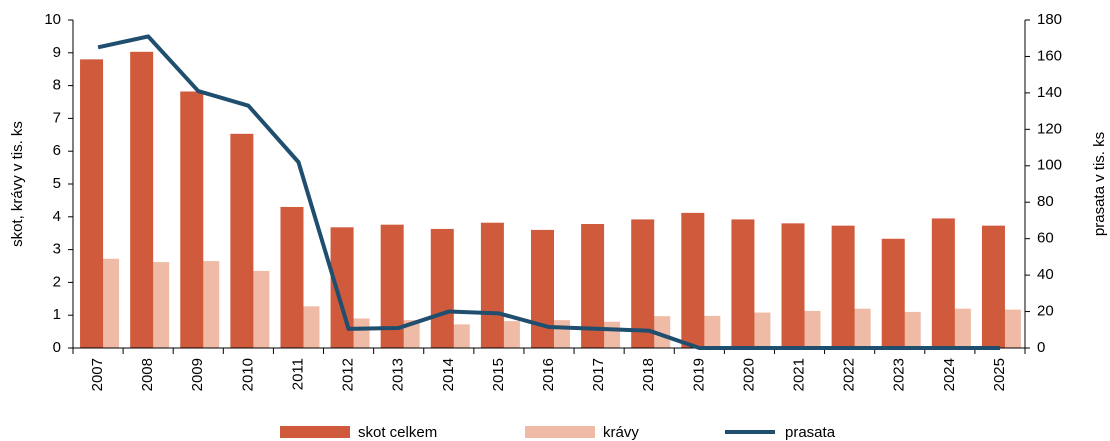 The image size is (1110, 441). I want to click on y2-tick-label: 40, so click(1045, 274).